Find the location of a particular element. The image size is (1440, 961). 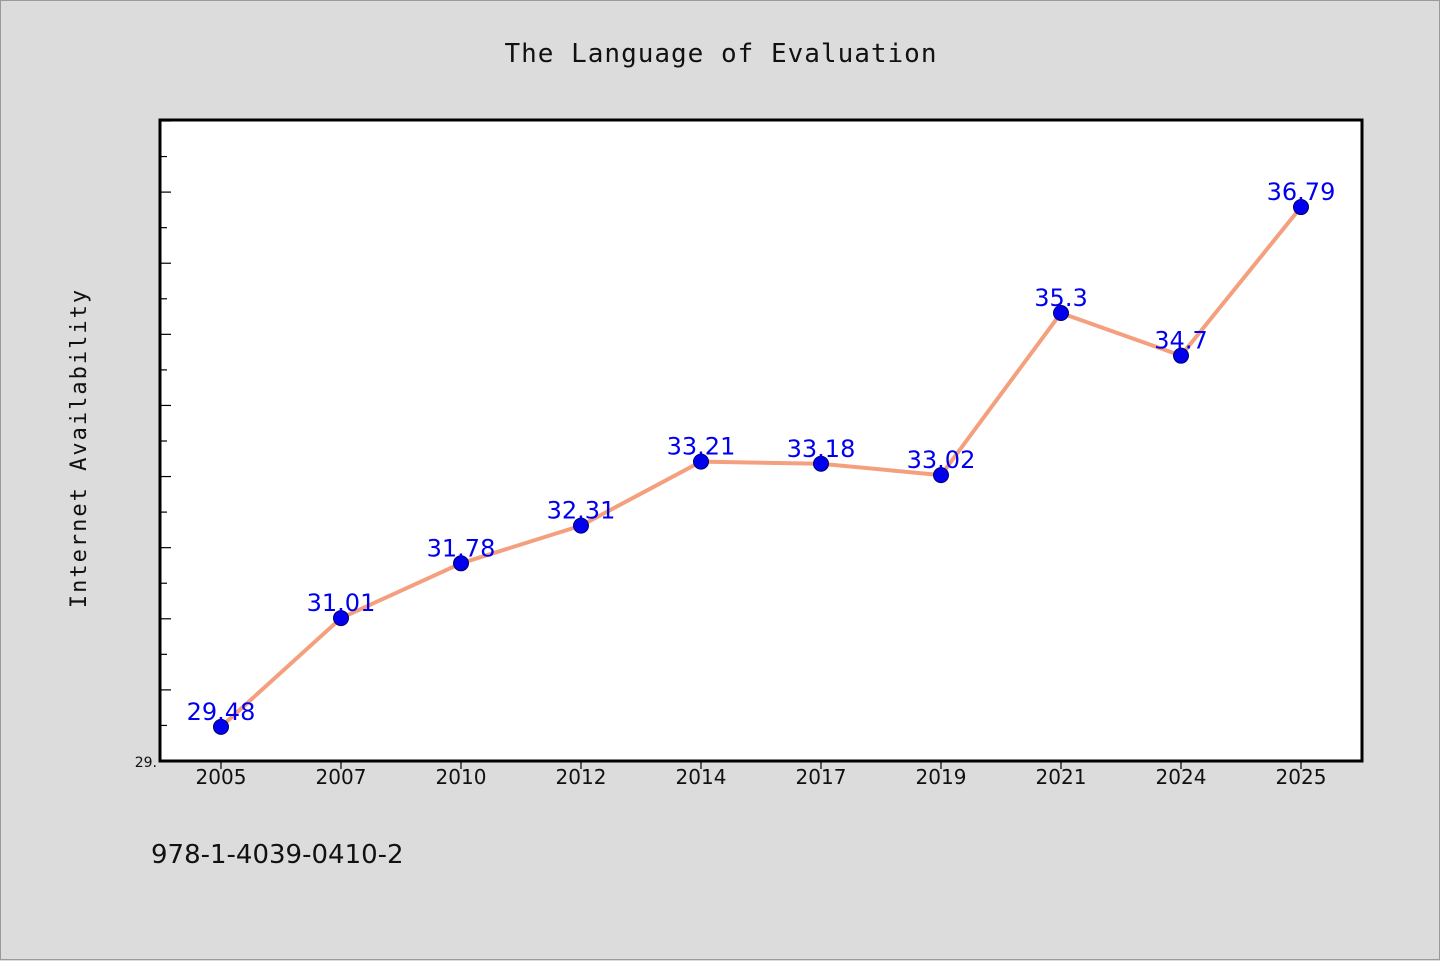

data-label: 36.79 is located at coordinates (1301, 192).